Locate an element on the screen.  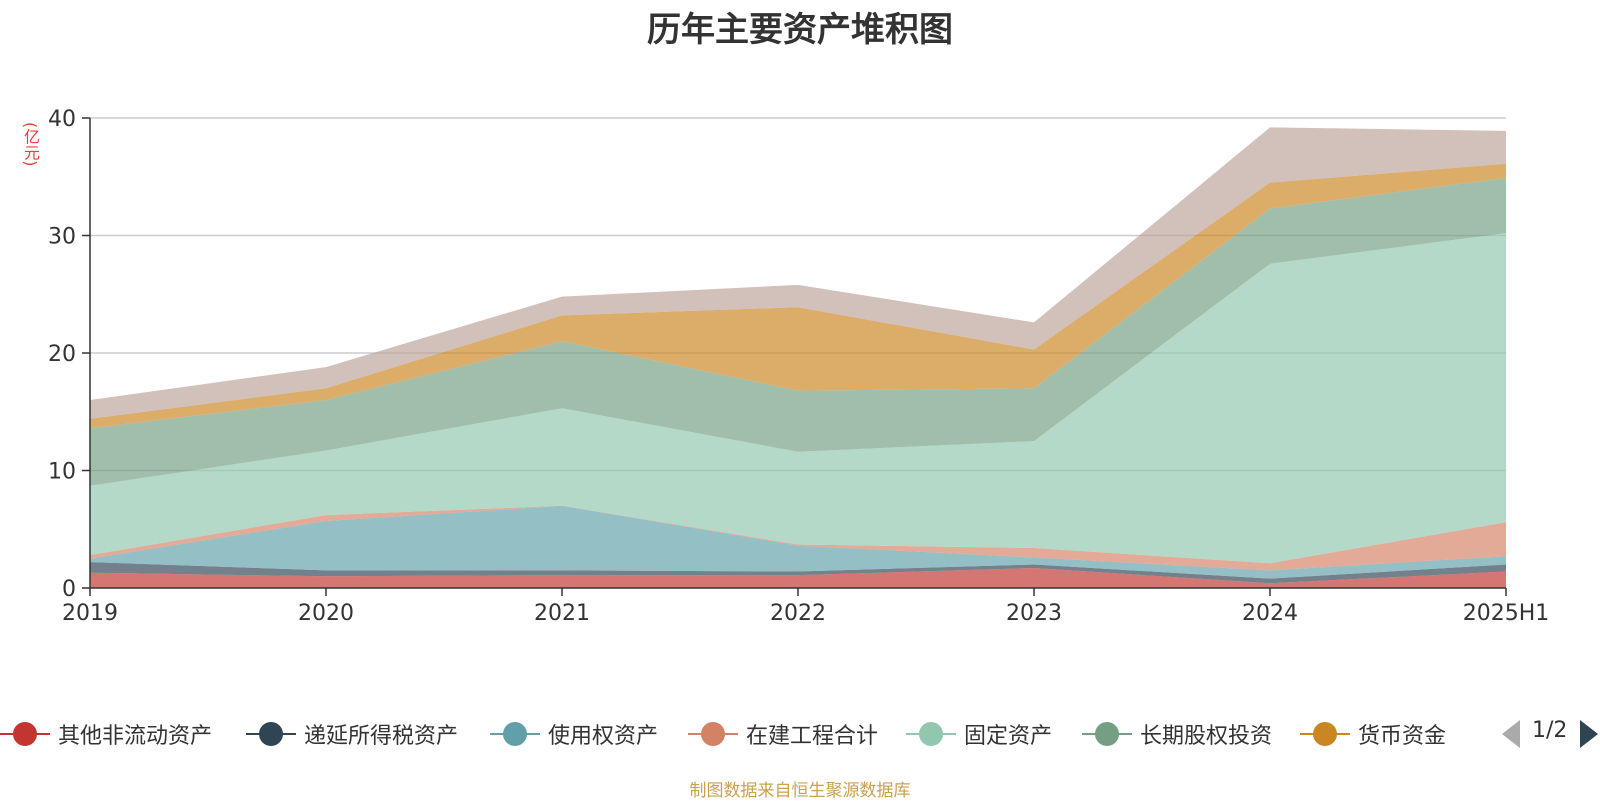
chart-title: 历年主要资产堆积图 is located at coordinates (800, 30).